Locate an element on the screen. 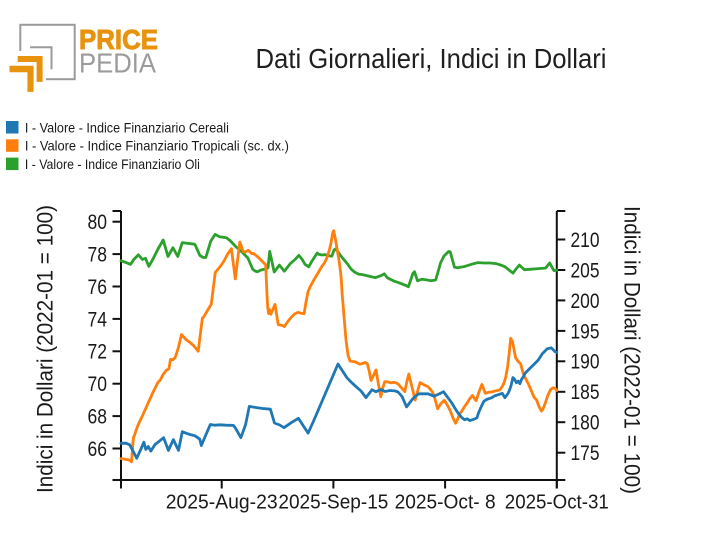 This screenshot has height=555, width=712. svg-text: 76 is located at coordinates (98, 287).